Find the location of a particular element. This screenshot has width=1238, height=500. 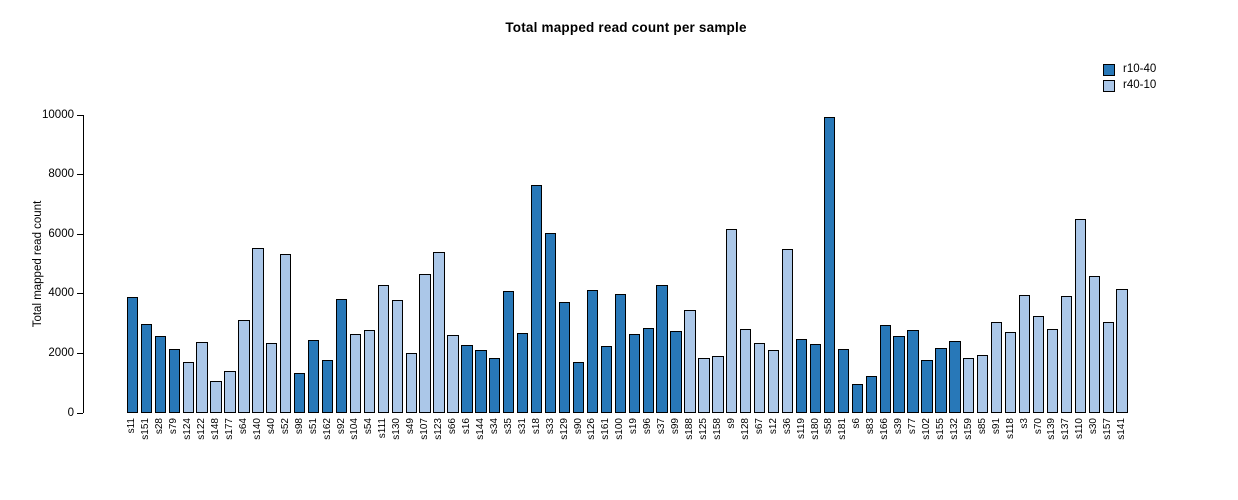

x-tick-label-s141: s141 is located at coordinates (1122, 429).